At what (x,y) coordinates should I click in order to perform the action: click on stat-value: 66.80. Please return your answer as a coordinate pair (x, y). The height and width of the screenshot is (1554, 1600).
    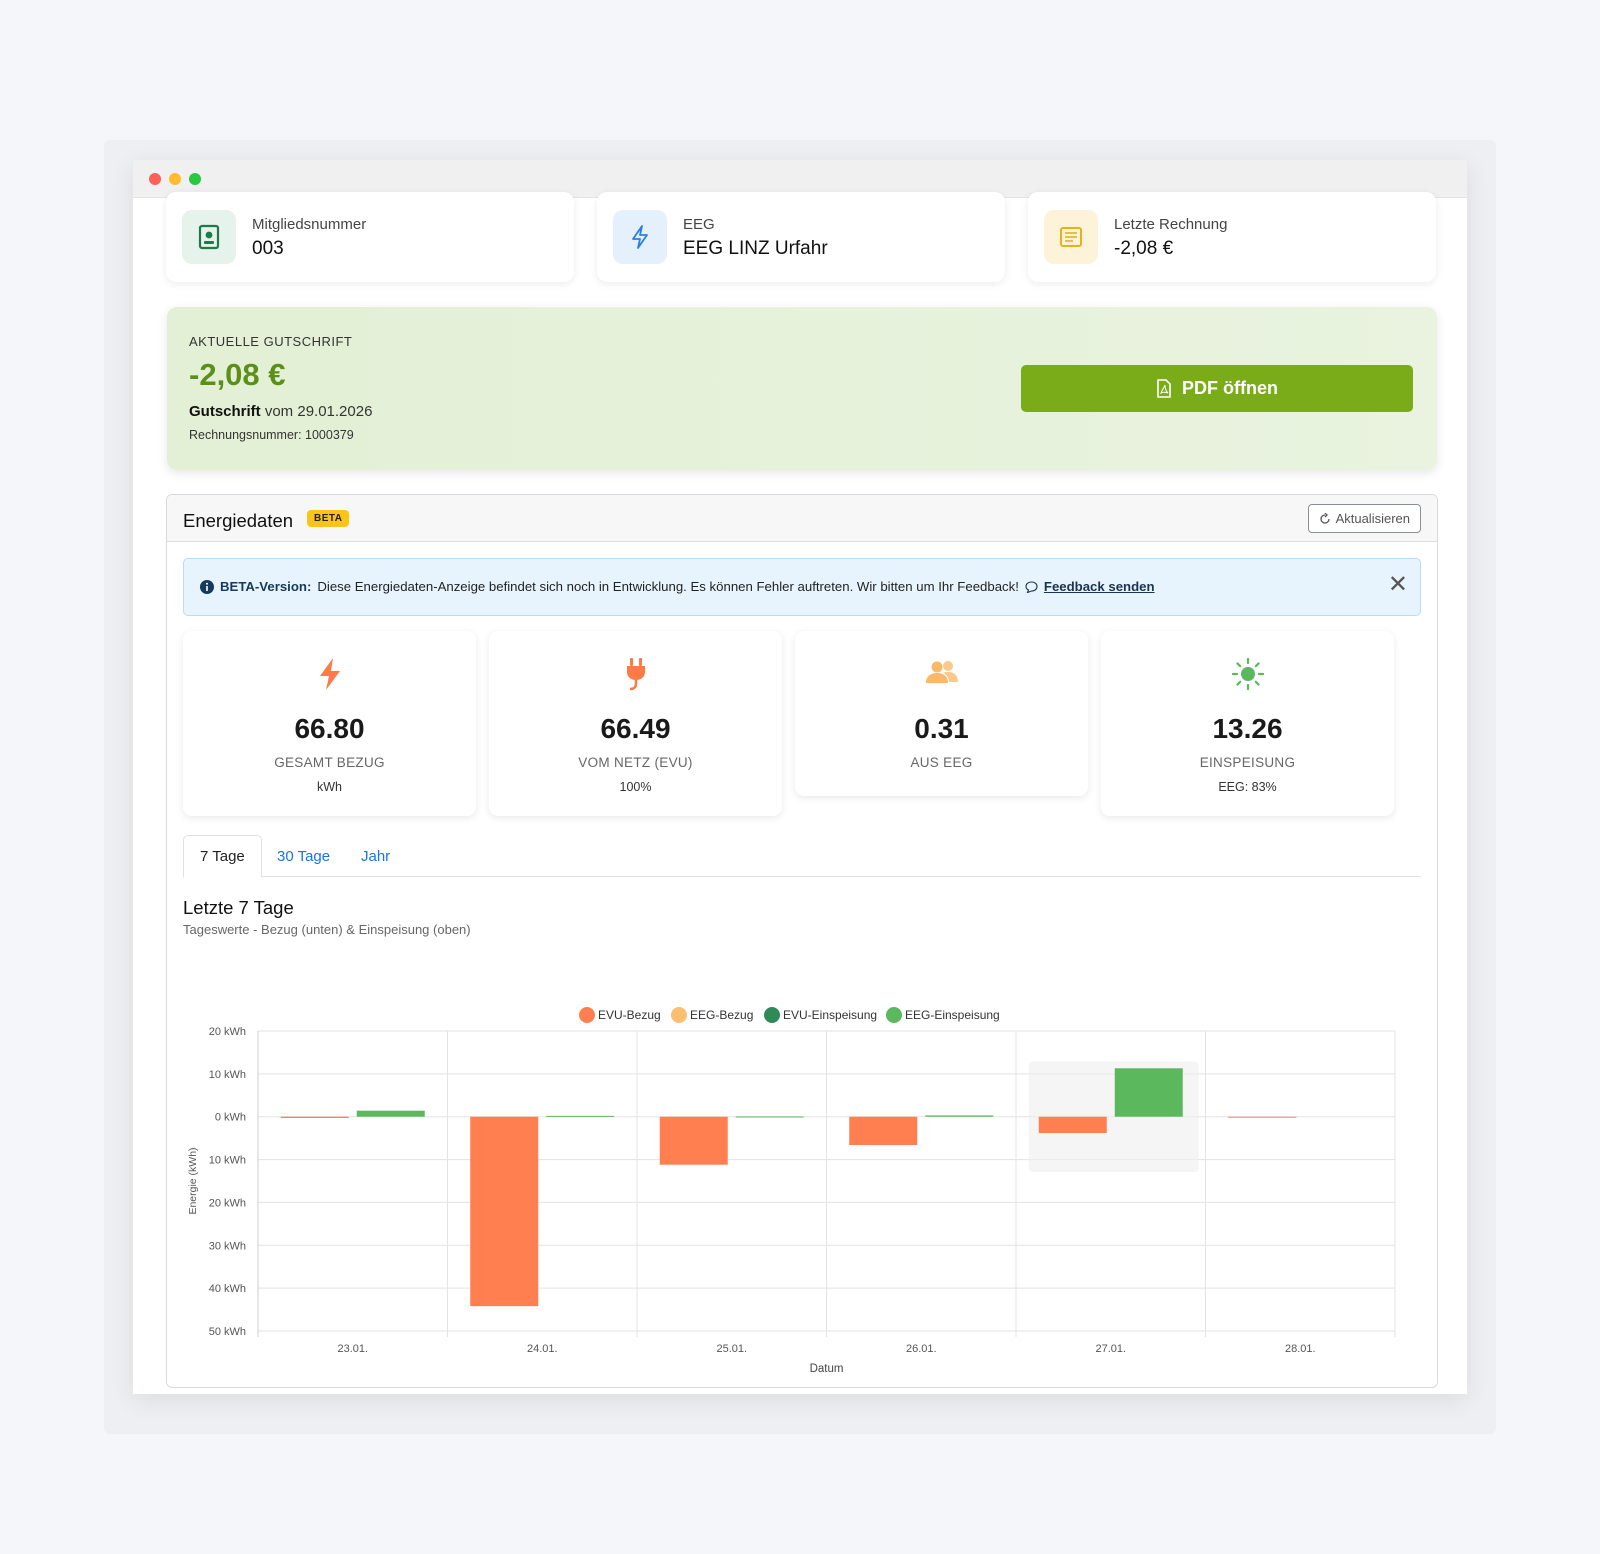
    Looking at the image, I should click on (329, 728).